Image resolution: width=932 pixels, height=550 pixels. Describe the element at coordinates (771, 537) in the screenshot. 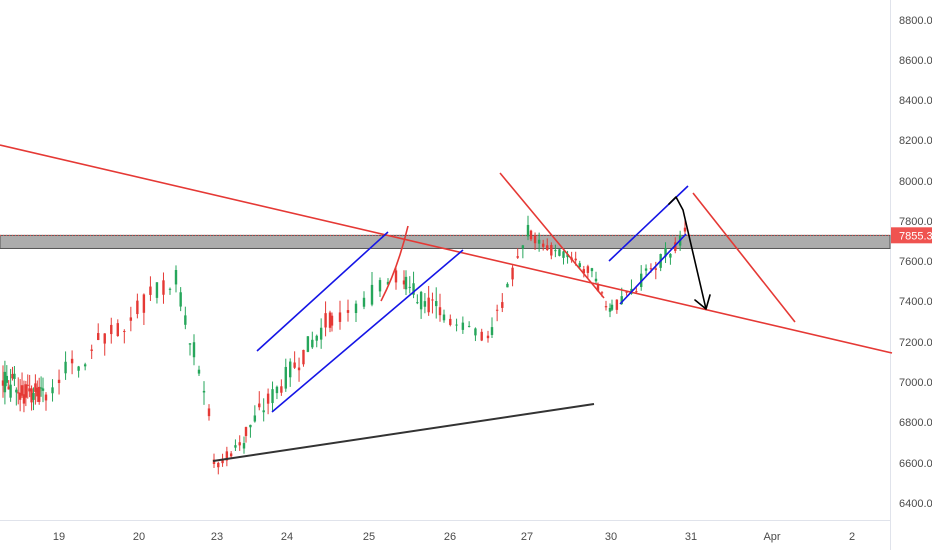

I see `x-tick-label: Apr` at that location.